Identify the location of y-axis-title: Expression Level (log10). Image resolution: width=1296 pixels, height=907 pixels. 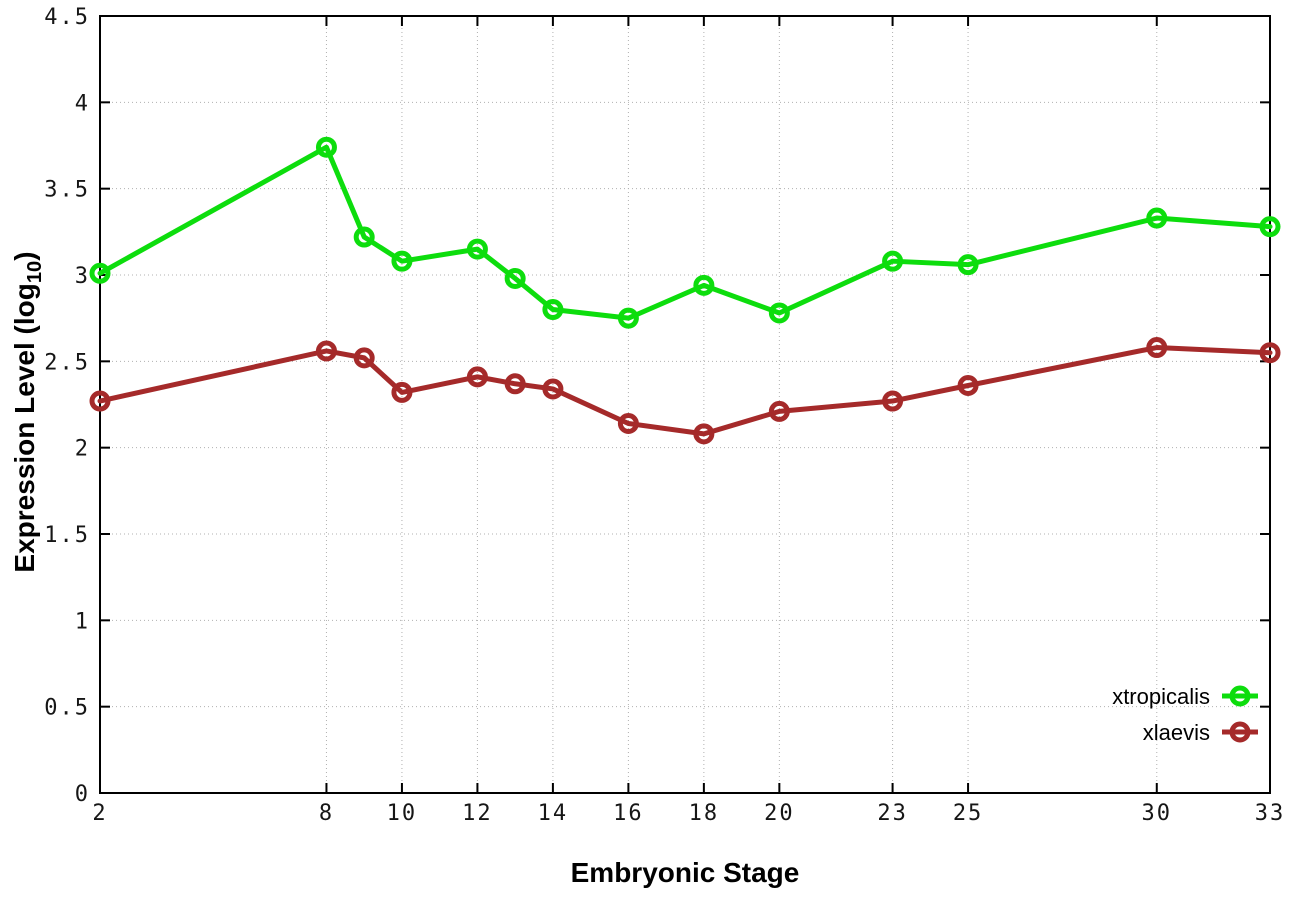
(27, 411).